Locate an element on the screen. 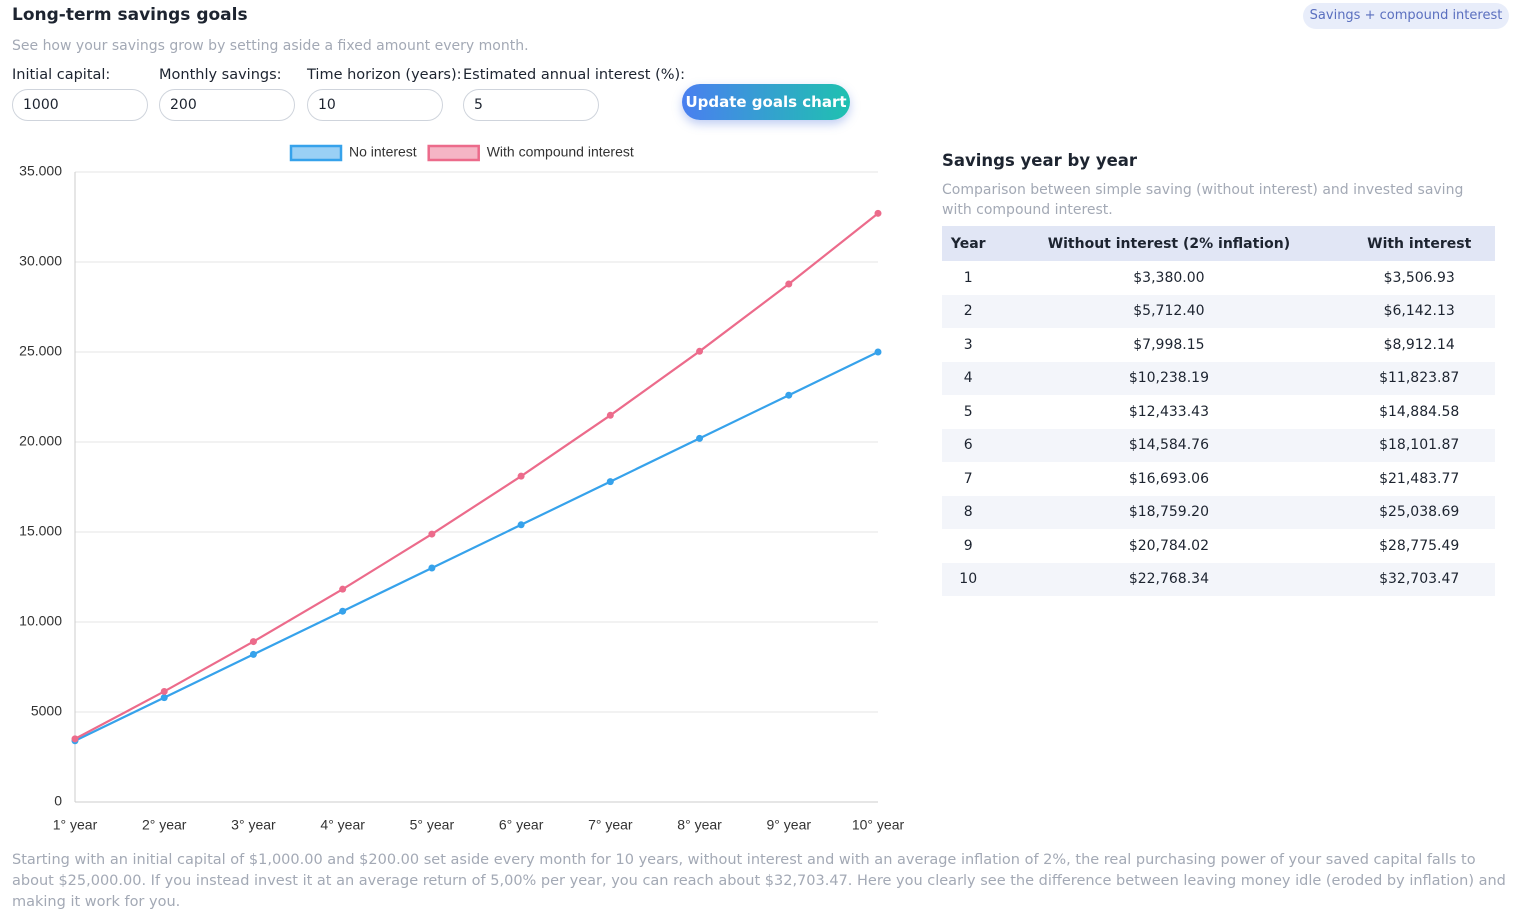 Image resolution: width=1523 pixels, height=915 pixels. table-cell: $18,759.20 is located at coordinates (1169, 512).